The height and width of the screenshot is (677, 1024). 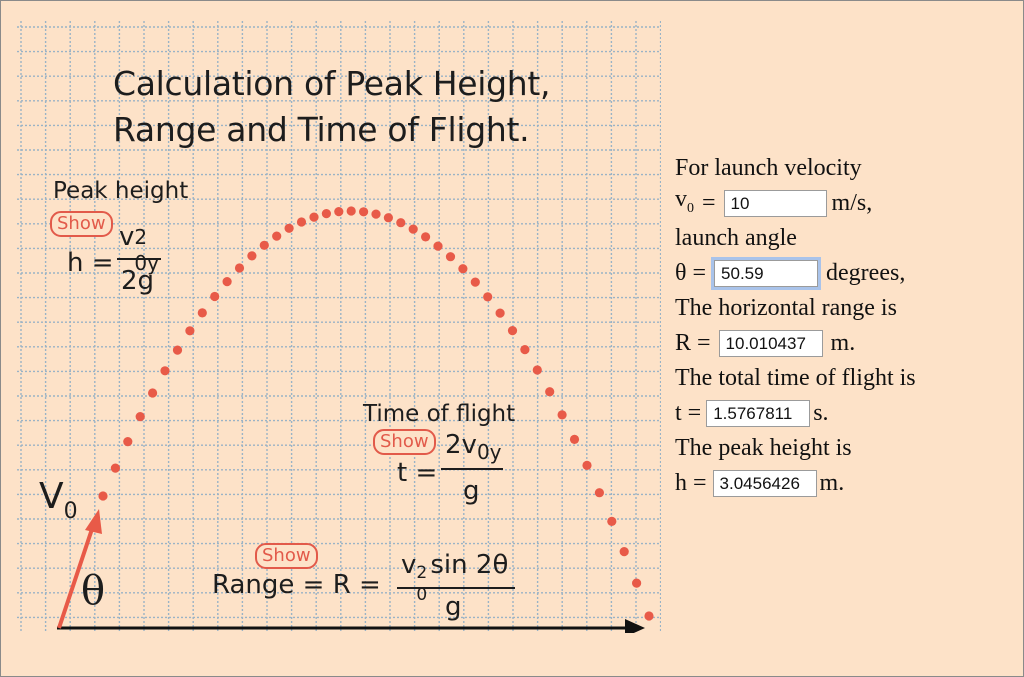 I want to click on peak-formula-denominator: 2g, so click(x=138, y=281).